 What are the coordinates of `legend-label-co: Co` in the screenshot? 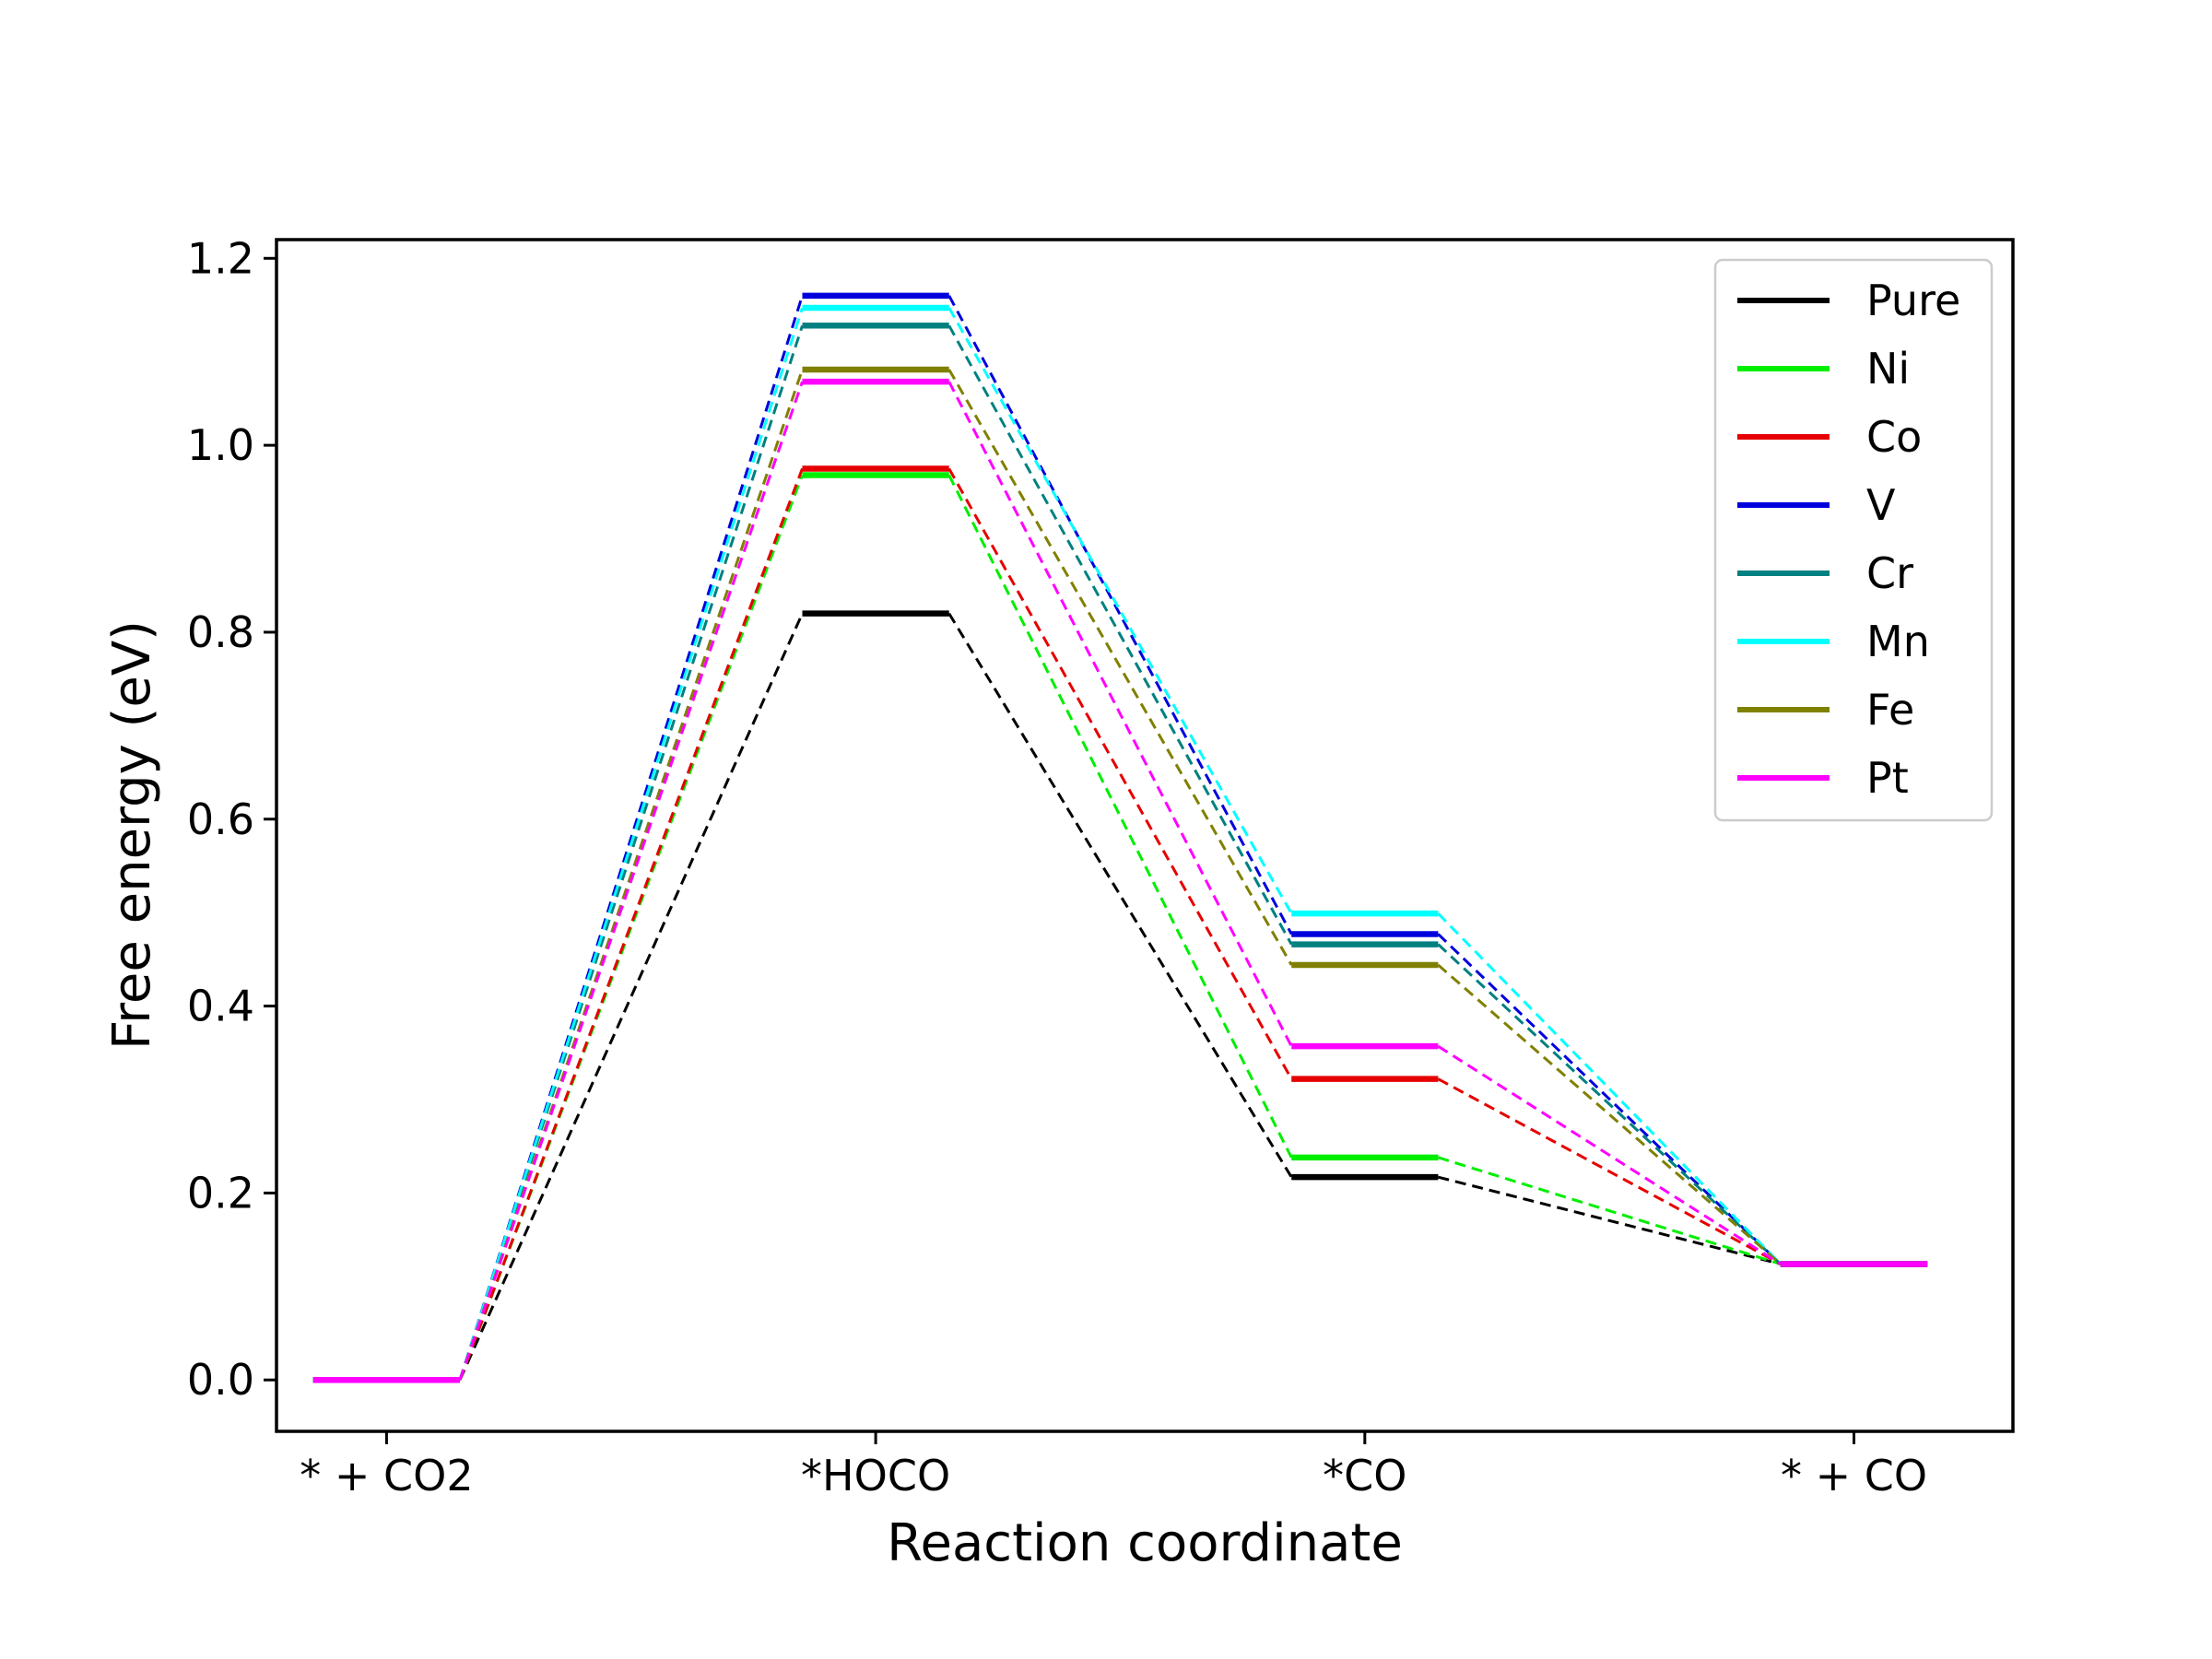 It's located at (1894, 437).